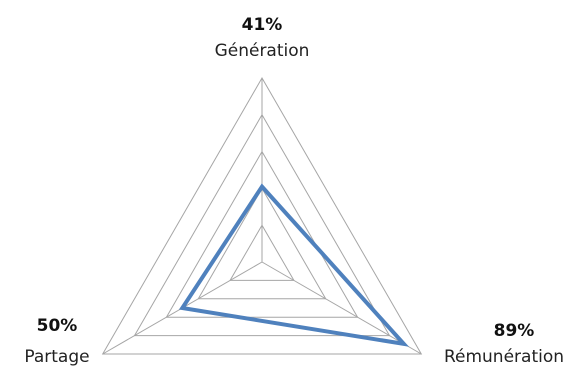 This screenshot has height=373, width=584. I want to click on axis-label-generation: Génération, so click(262, 51).